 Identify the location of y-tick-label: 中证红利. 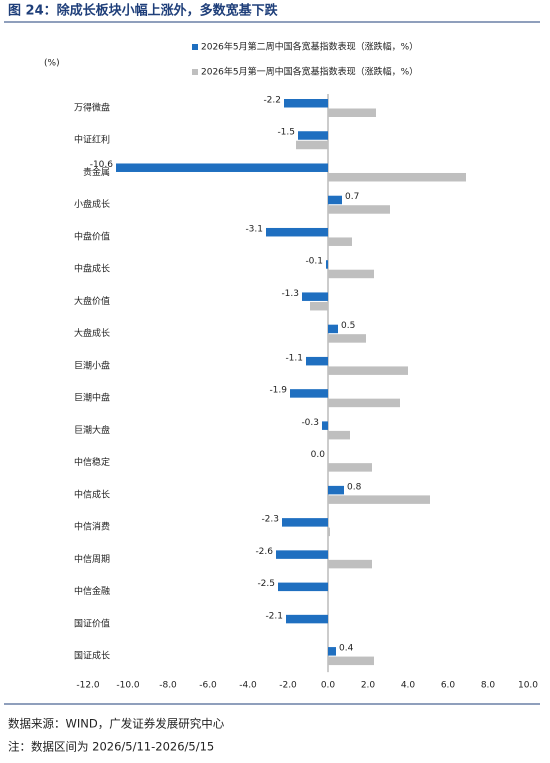
(92, 140).